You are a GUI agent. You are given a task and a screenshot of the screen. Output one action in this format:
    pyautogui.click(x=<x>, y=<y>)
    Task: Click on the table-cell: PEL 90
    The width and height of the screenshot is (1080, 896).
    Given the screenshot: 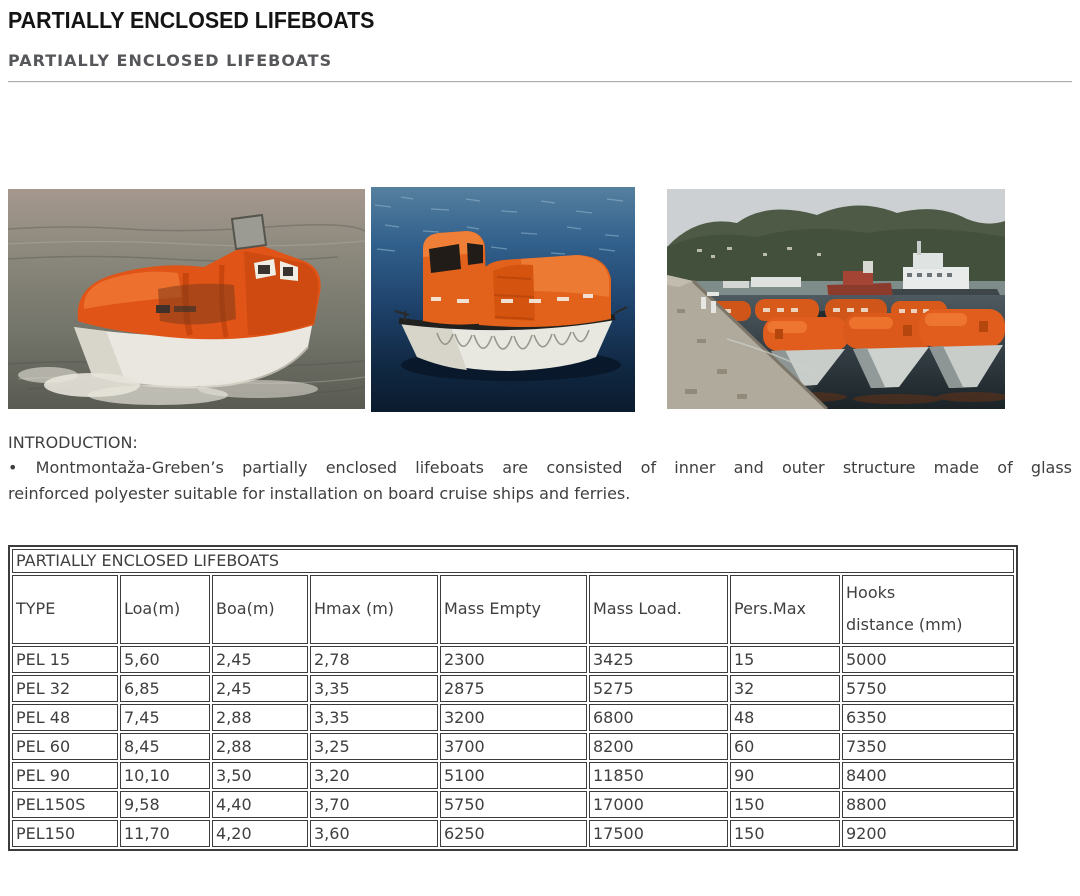 What is the action you would take?
    pyautogui.click(x=65, y=775)
    